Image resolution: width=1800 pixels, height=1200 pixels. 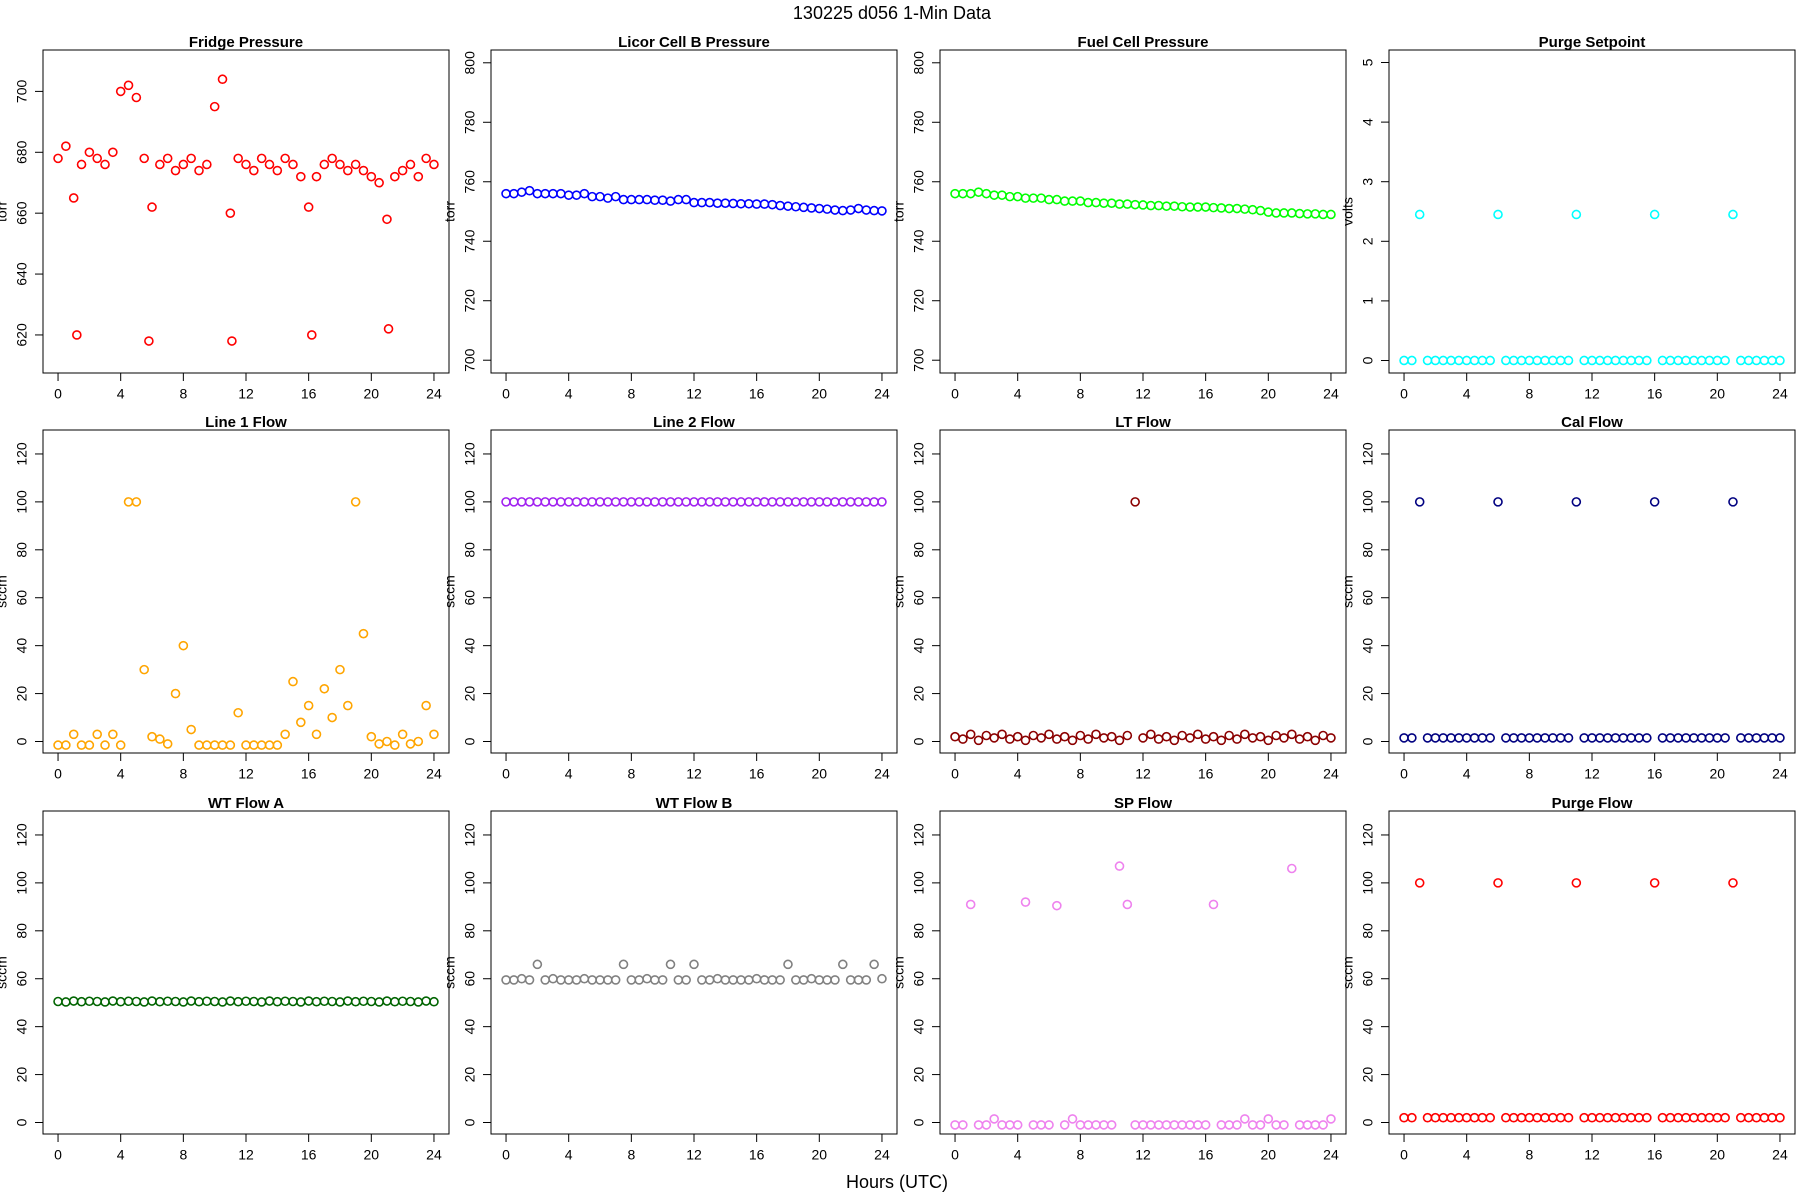 I want to click on y-tick-label: 80, so click(x=919, y=550).